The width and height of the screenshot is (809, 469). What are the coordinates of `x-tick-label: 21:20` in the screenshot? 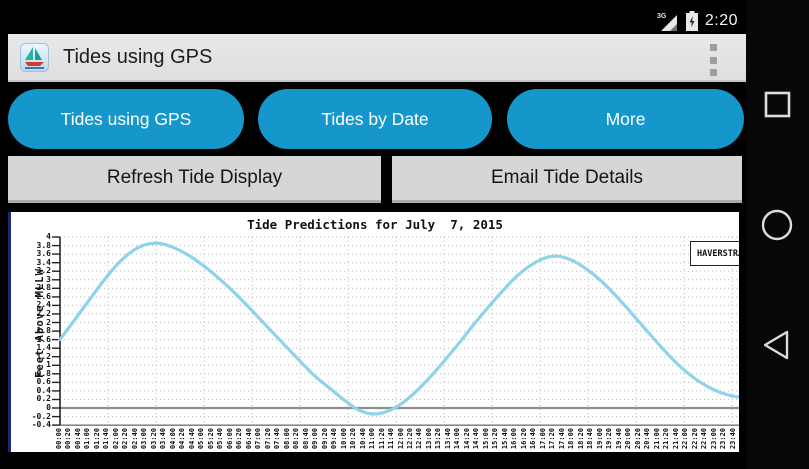 It's located at (666, 439).